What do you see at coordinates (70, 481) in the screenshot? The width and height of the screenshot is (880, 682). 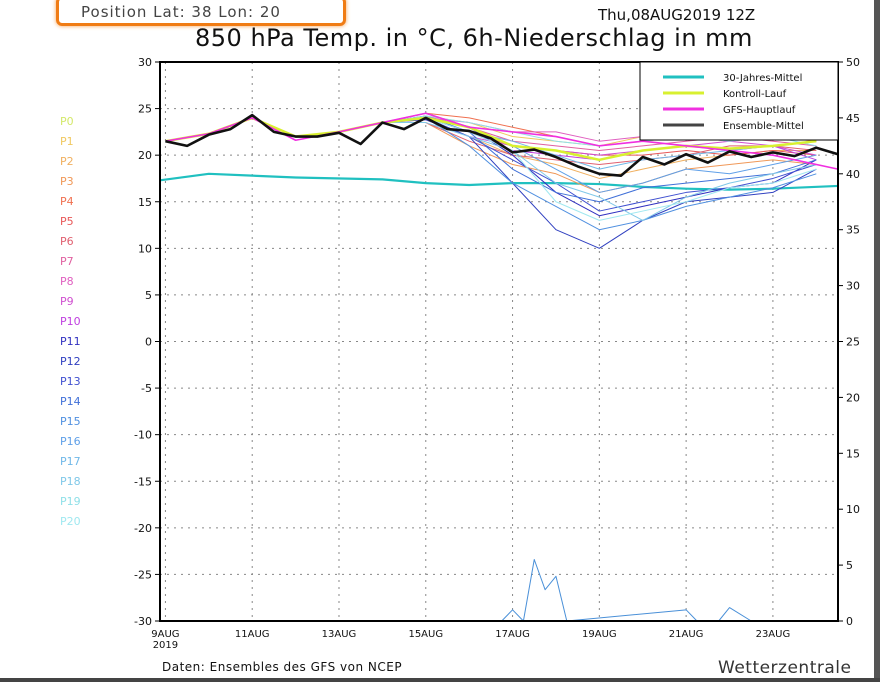 I see `member-label: P18` at bounding box center [70, 481].